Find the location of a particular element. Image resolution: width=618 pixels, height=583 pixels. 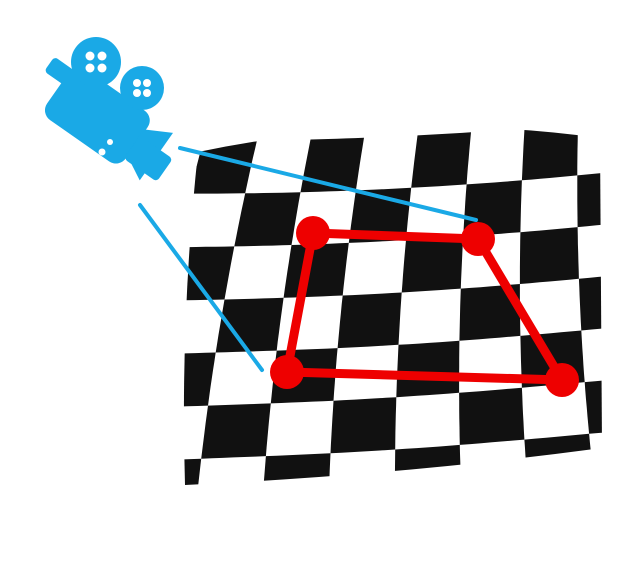

quad-corner-top-right is located at coordinates (478, 239).